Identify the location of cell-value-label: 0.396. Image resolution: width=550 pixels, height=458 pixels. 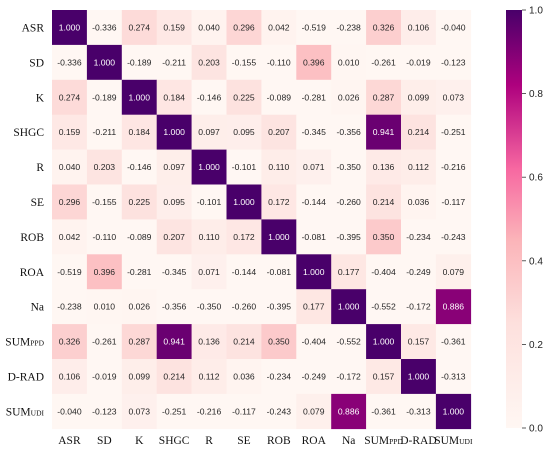
(314, 62).